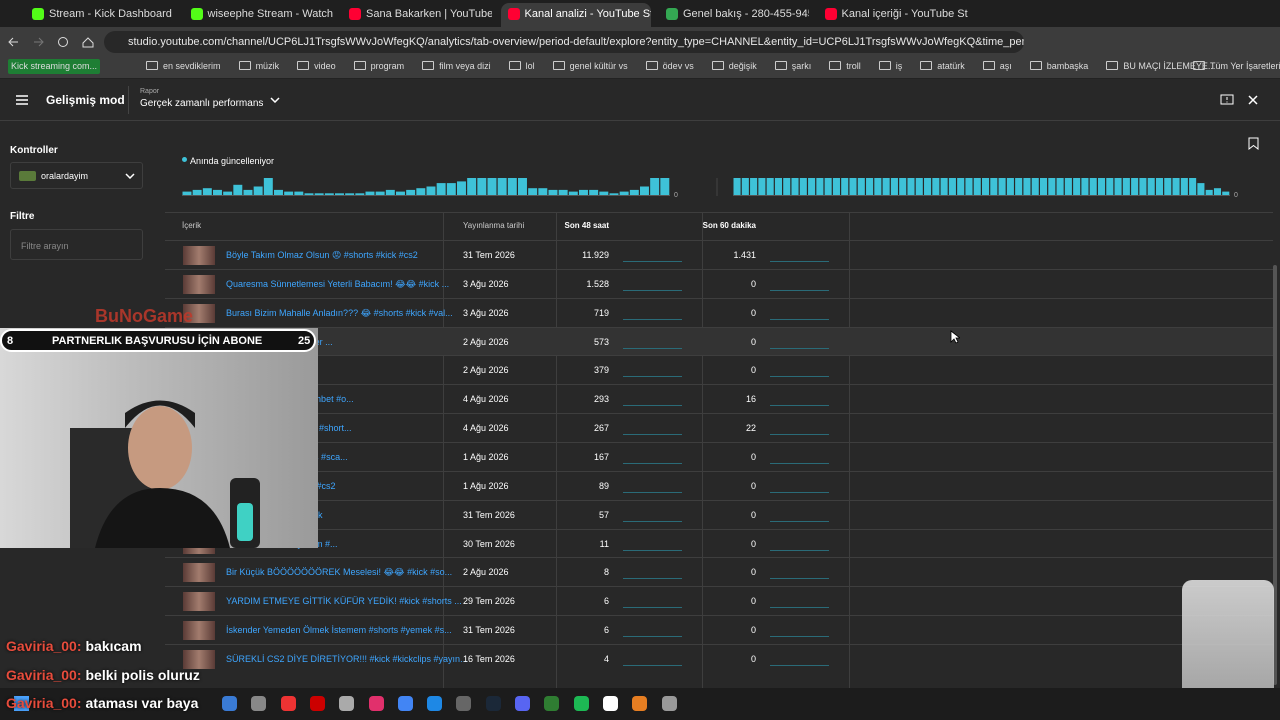  What do you see at coordinates (53, 42) in the screenshot?
I see `nav-buttons` at bounding box center [53, 42].